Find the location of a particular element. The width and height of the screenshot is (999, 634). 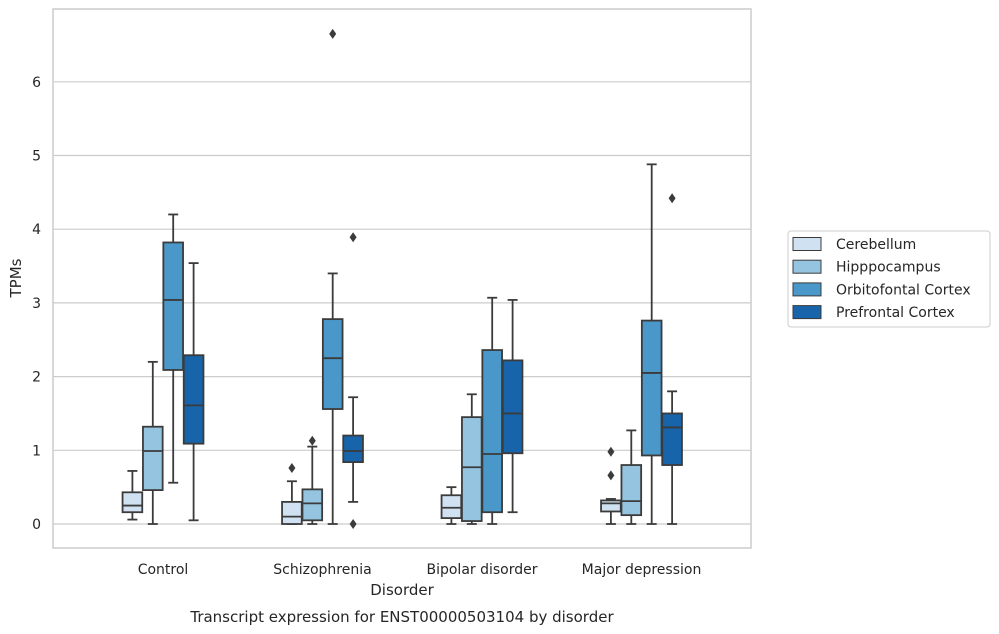

x-axis-label: Disorder is located at coordinates (402, 590).